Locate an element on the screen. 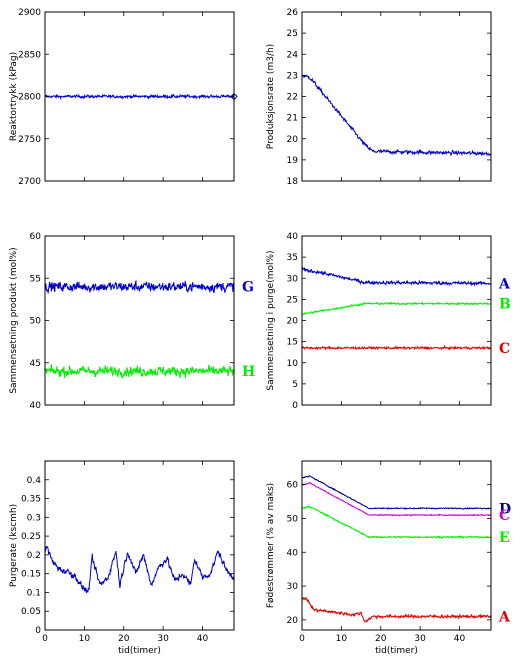  chart-panel-3: G H 40 45 50 55 60 Sammensetning produkt (mol%) is located at coordinates (132, 321).